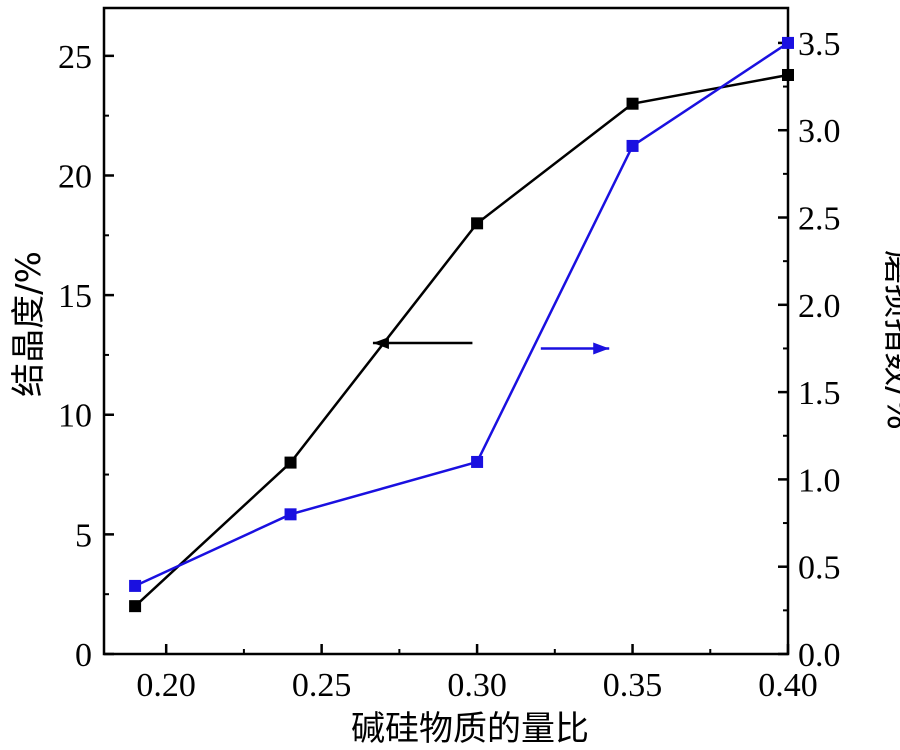 This screenshot has height=750, width=900. Describe the element at coordinates (166, 685) in the screenshot. I see `x-tick-label: 0.20` at that location.